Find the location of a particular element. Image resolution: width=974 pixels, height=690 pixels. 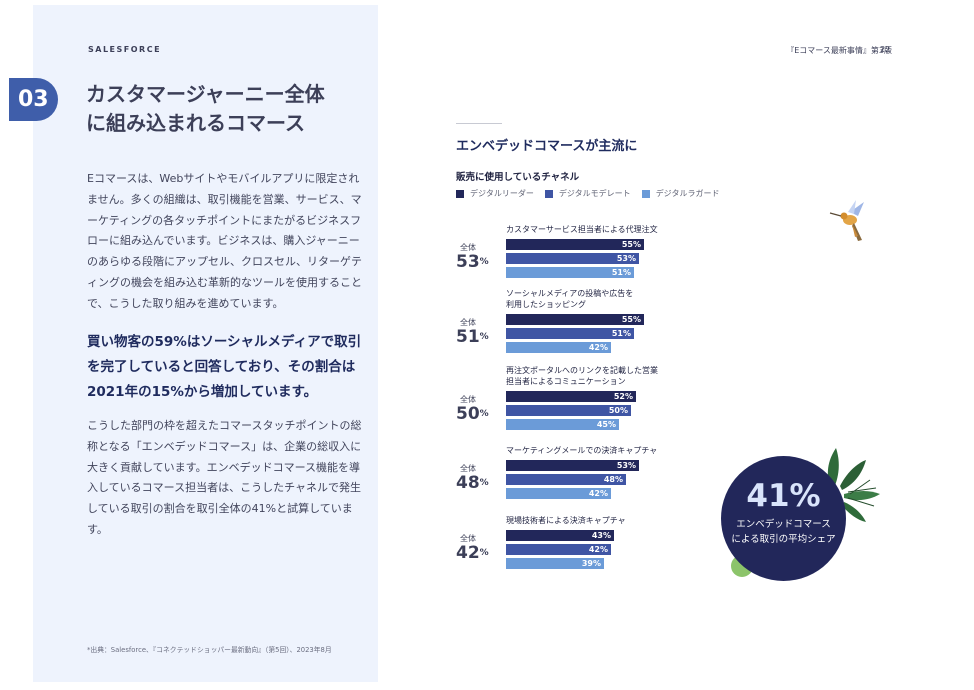

category-label-line: マーケティングメールでの決済キャプチャ is located at coordinates (582, 450).